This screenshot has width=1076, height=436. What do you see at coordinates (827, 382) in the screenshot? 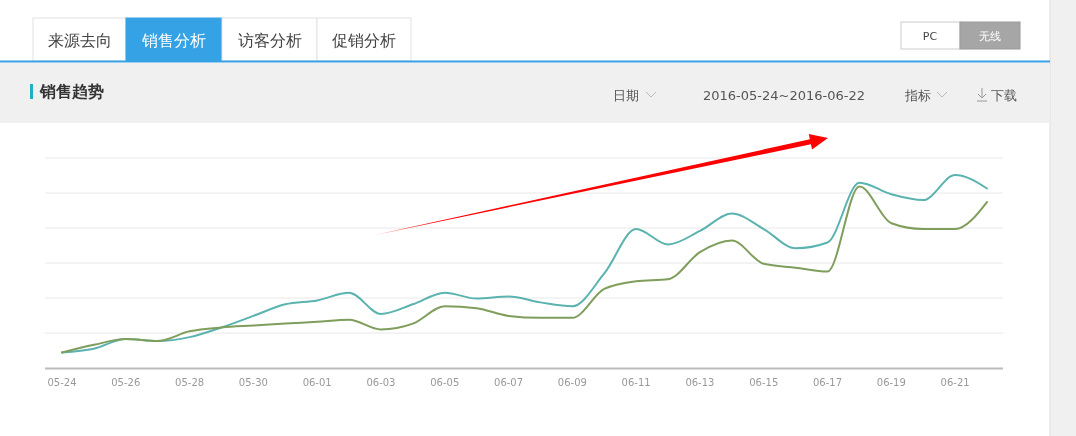
I see `x-tick-label: 06-17` at bounding box center [827, 382].